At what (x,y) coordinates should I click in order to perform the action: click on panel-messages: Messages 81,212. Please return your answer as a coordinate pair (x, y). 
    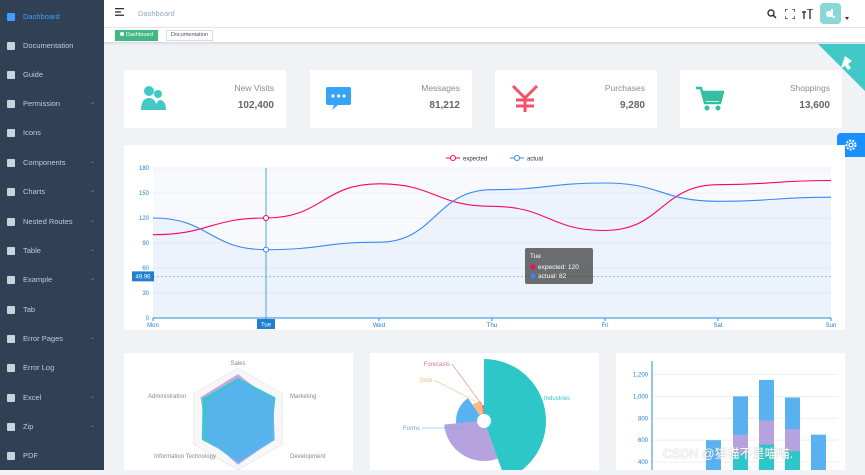
    Looking at the image, I should click on (391, 99).